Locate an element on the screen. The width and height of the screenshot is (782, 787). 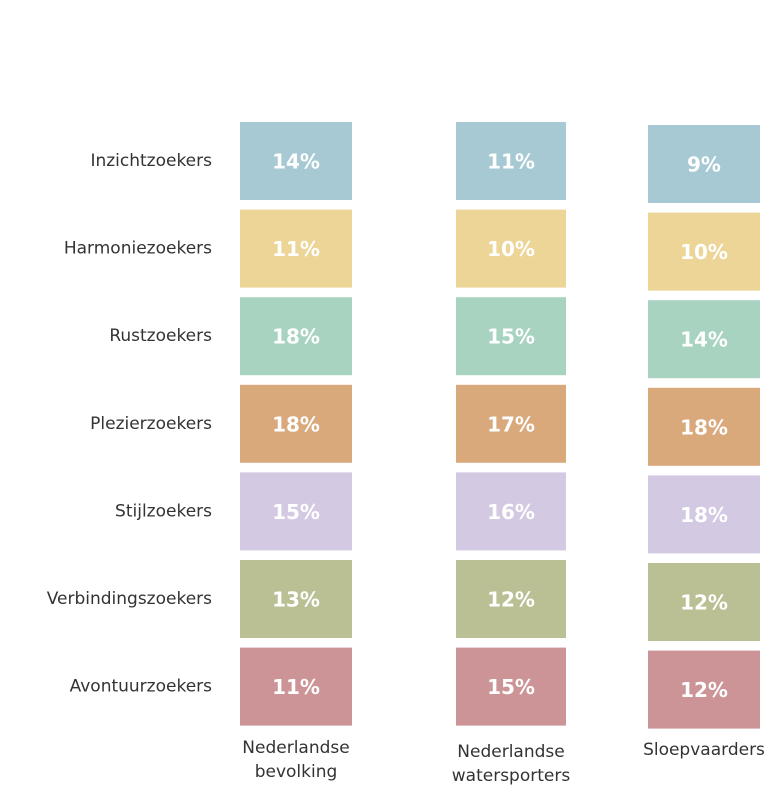
segment-value: 9% is located at coordinates (704, 165).